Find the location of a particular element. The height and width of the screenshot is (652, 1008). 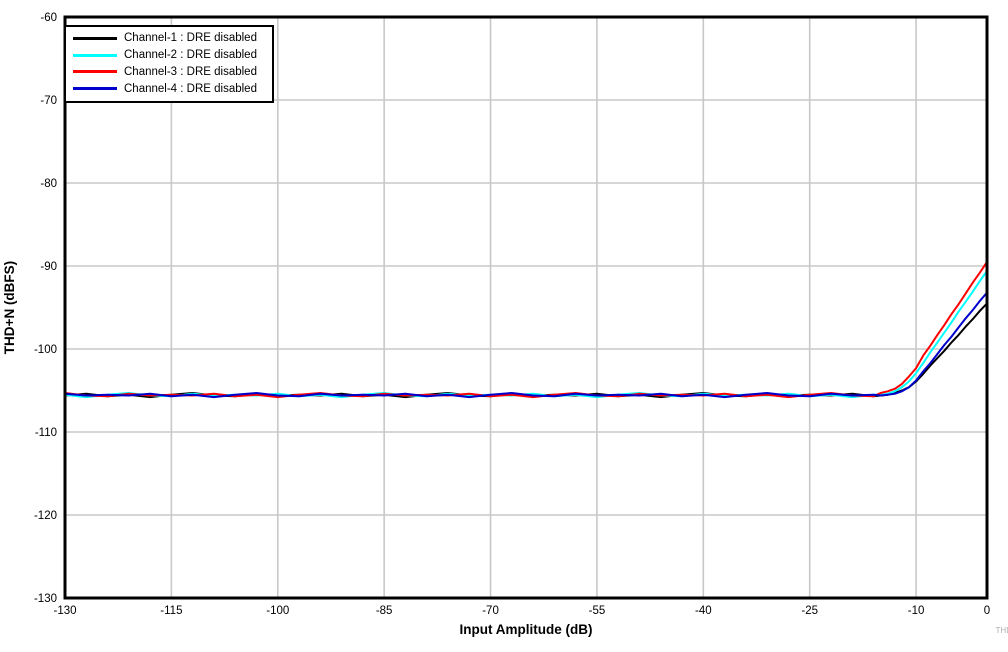

y-tick-label: -80 is located at coordinates (48, 184).